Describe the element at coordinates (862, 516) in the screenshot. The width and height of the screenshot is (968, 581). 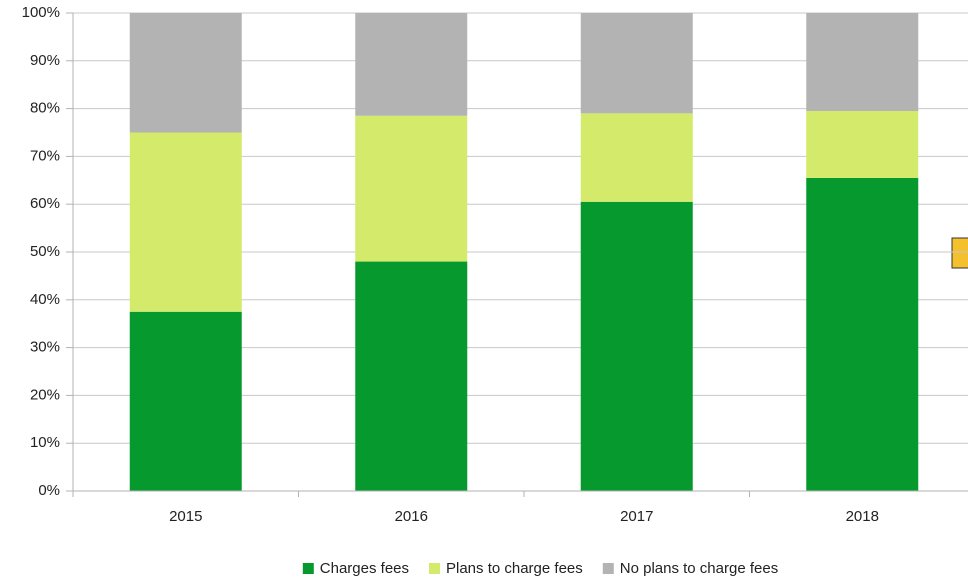
I see `x-tick-label: 2018` at that location.